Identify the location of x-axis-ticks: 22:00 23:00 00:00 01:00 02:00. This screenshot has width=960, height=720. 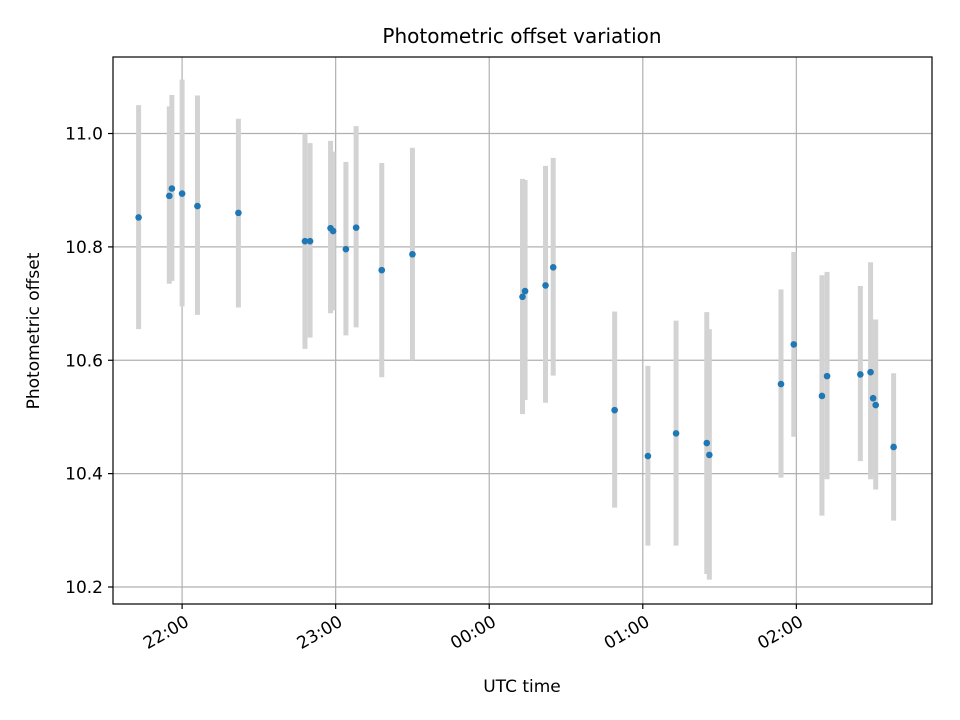
(473, 629).